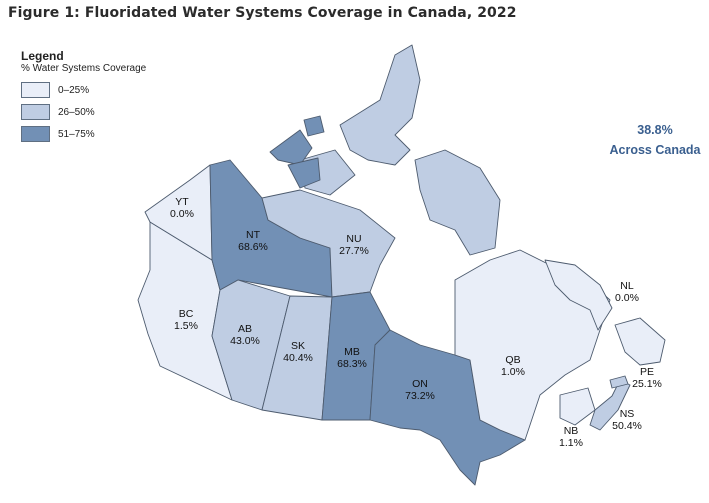  Describe the element at coordinates (244, 329) in the screenshot. I see `label-ab-code: AB` at that location.